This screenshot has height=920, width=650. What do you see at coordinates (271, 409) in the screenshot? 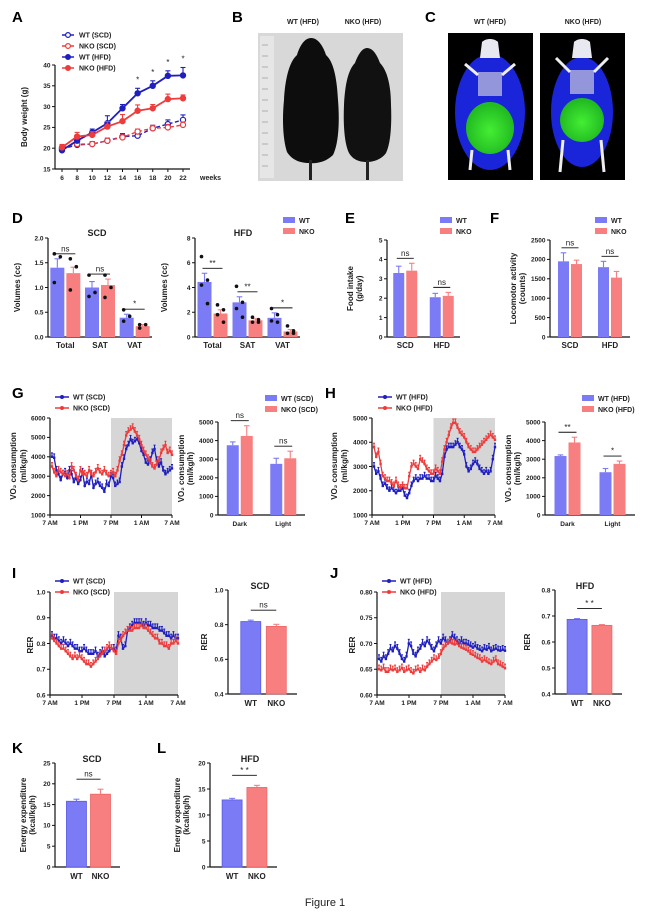
I see `legend-swatch` at bounding box center [271, 409].